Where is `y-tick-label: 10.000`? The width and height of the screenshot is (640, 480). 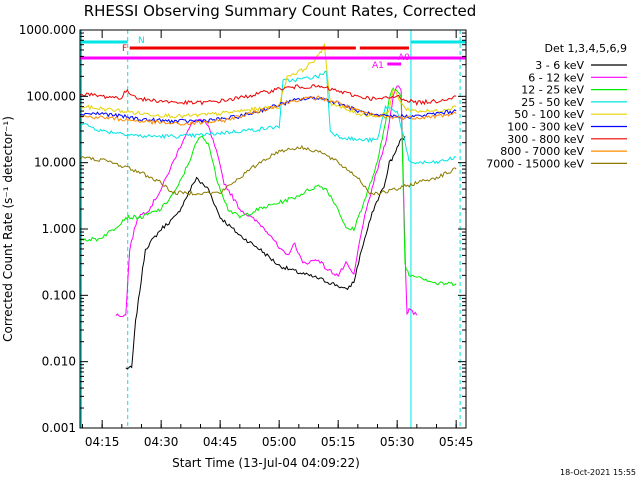 y-tick-label: 10.000 is located at coordinates (55, 163).